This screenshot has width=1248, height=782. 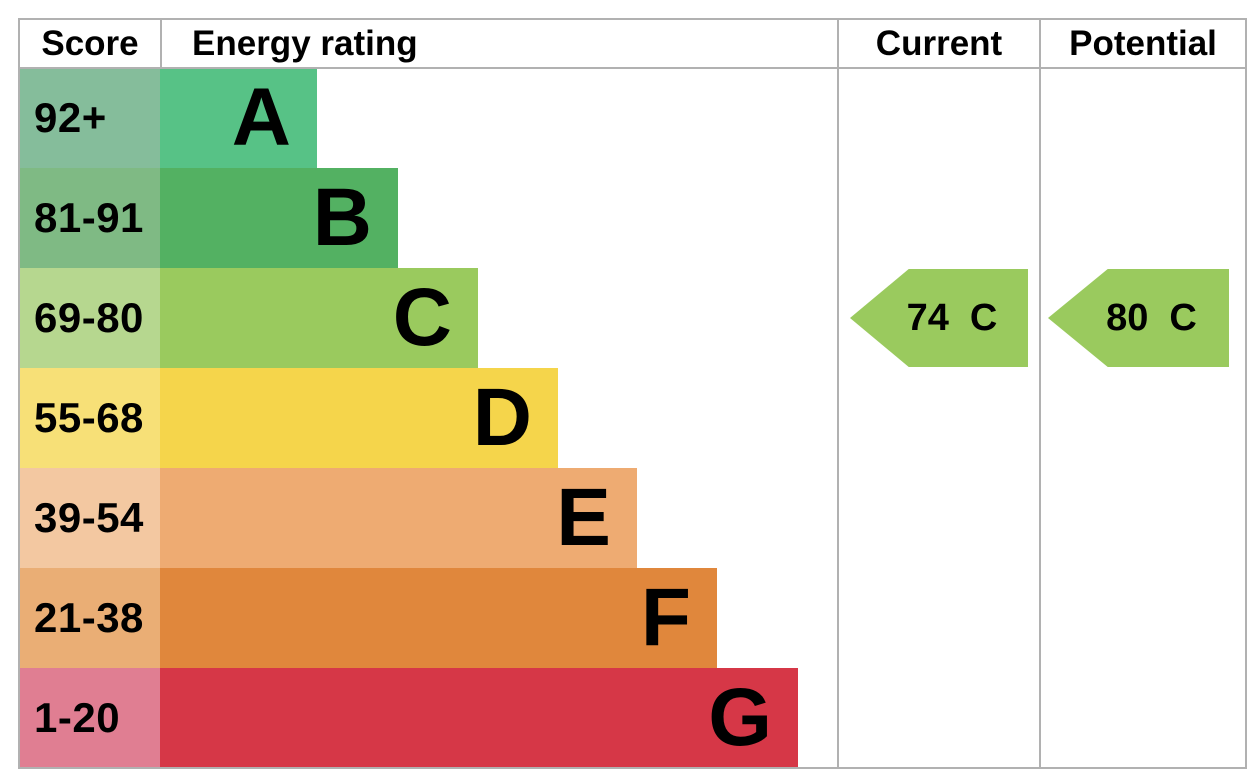 I want to click on band-row: 21-38 F, so click(x=520, y=618).